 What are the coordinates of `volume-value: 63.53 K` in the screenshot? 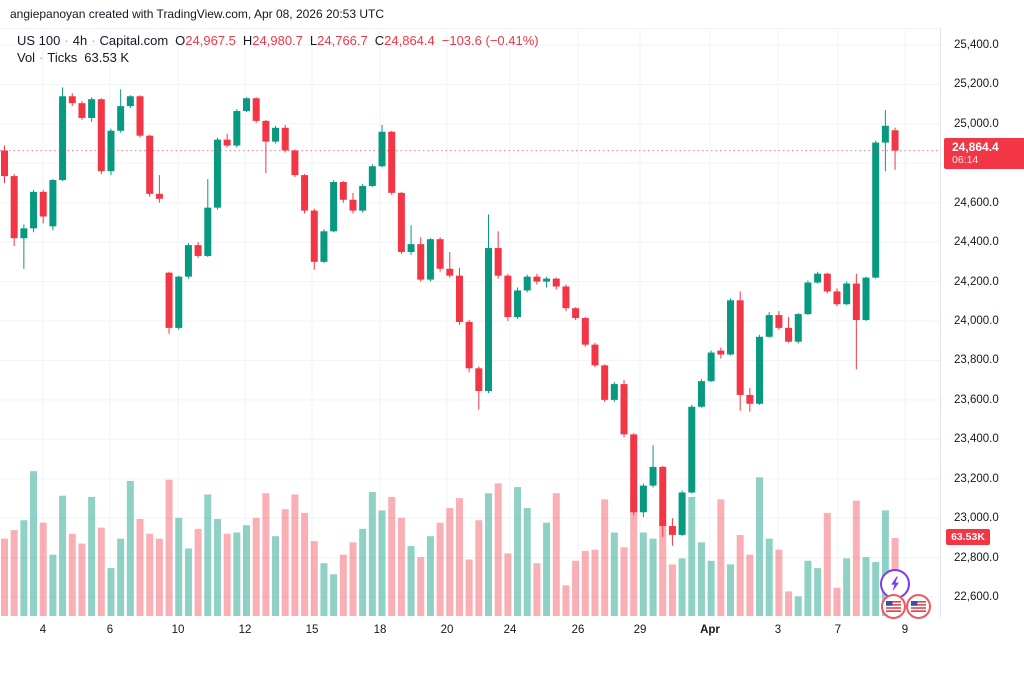 It's located at (107, 57).